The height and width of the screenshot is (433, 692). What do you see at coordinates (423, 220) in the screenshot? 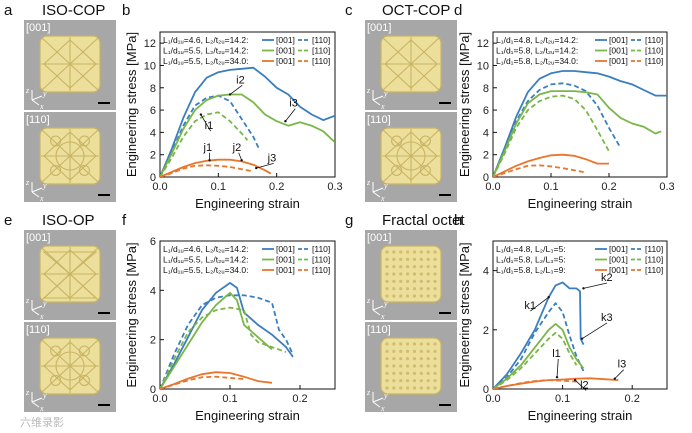
I see `photo-title: Fractal octet` at bounding box center [423, 220].